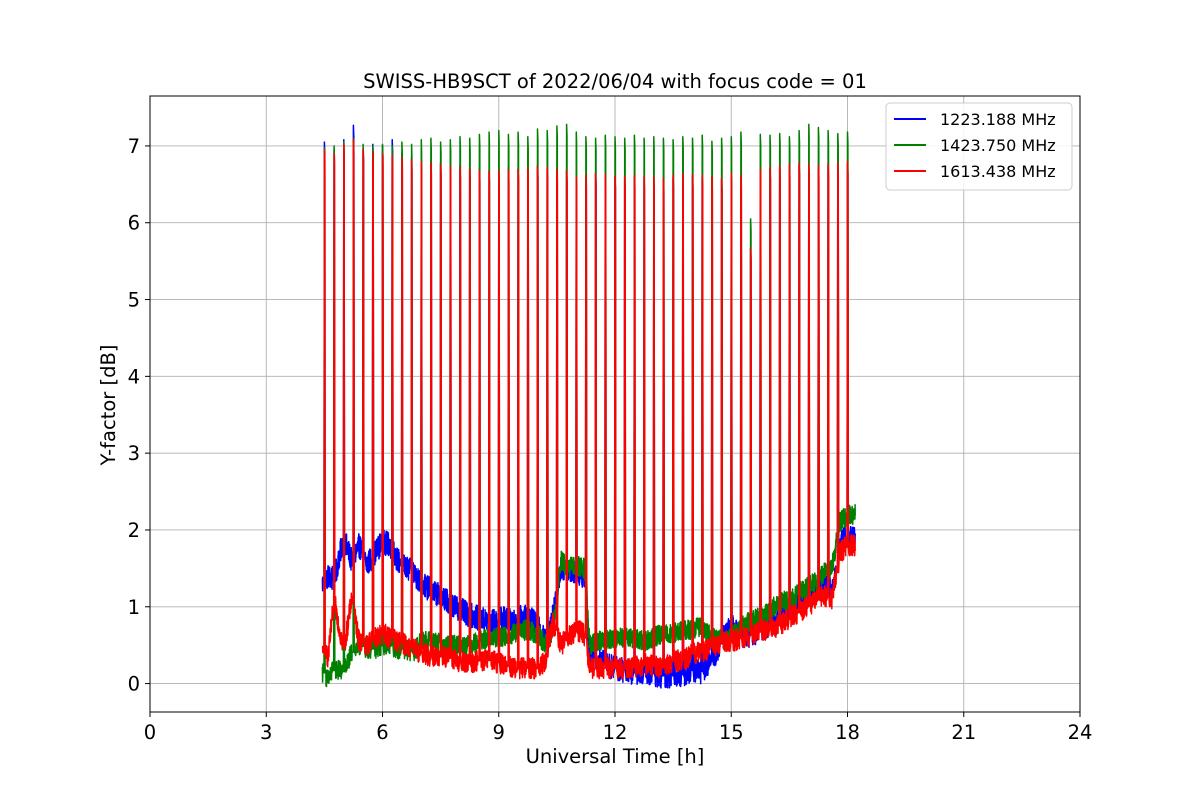 The image size is (1200, 804). Describe the element at coordinates (134, 300) in the screenshot. I see `y-tick-label: 5` at that location.